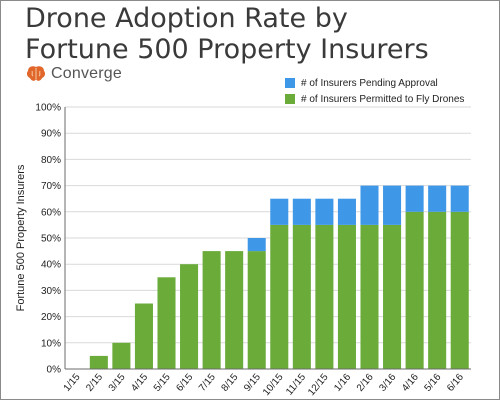  Describe the element at coordinates (162, 383) in the screenshot. I see `x-tick-label: 5/15` at that location.